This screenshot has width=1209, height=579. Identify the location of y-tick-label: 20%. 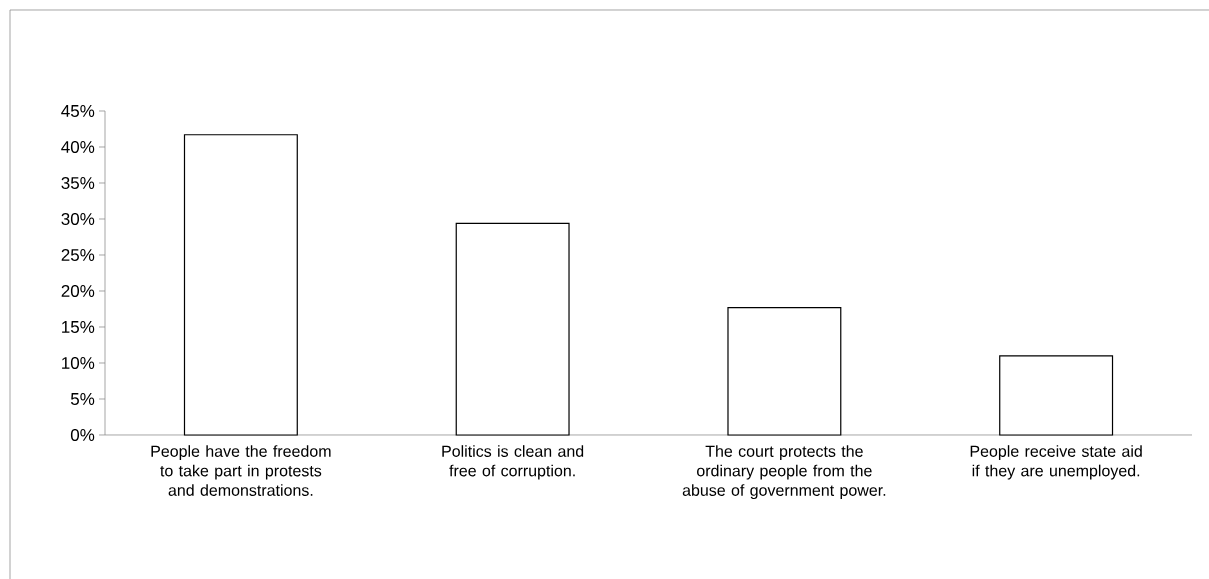
(78, 291).